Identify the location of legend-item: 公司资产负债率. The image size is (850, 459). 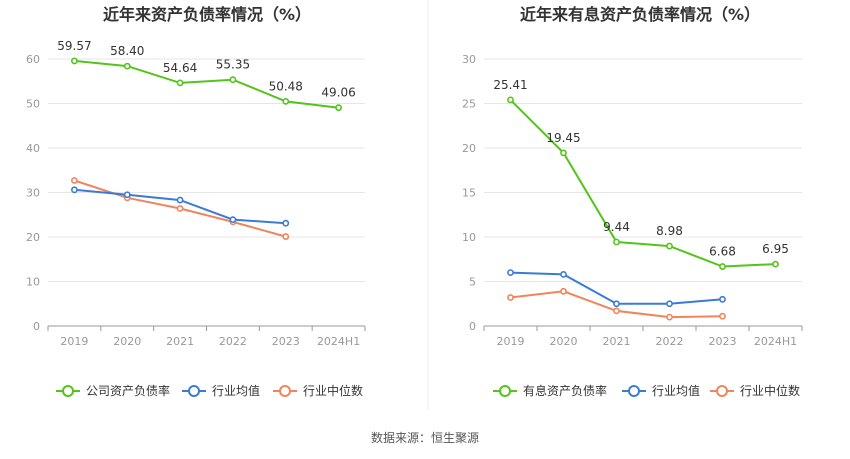
(113, 390).